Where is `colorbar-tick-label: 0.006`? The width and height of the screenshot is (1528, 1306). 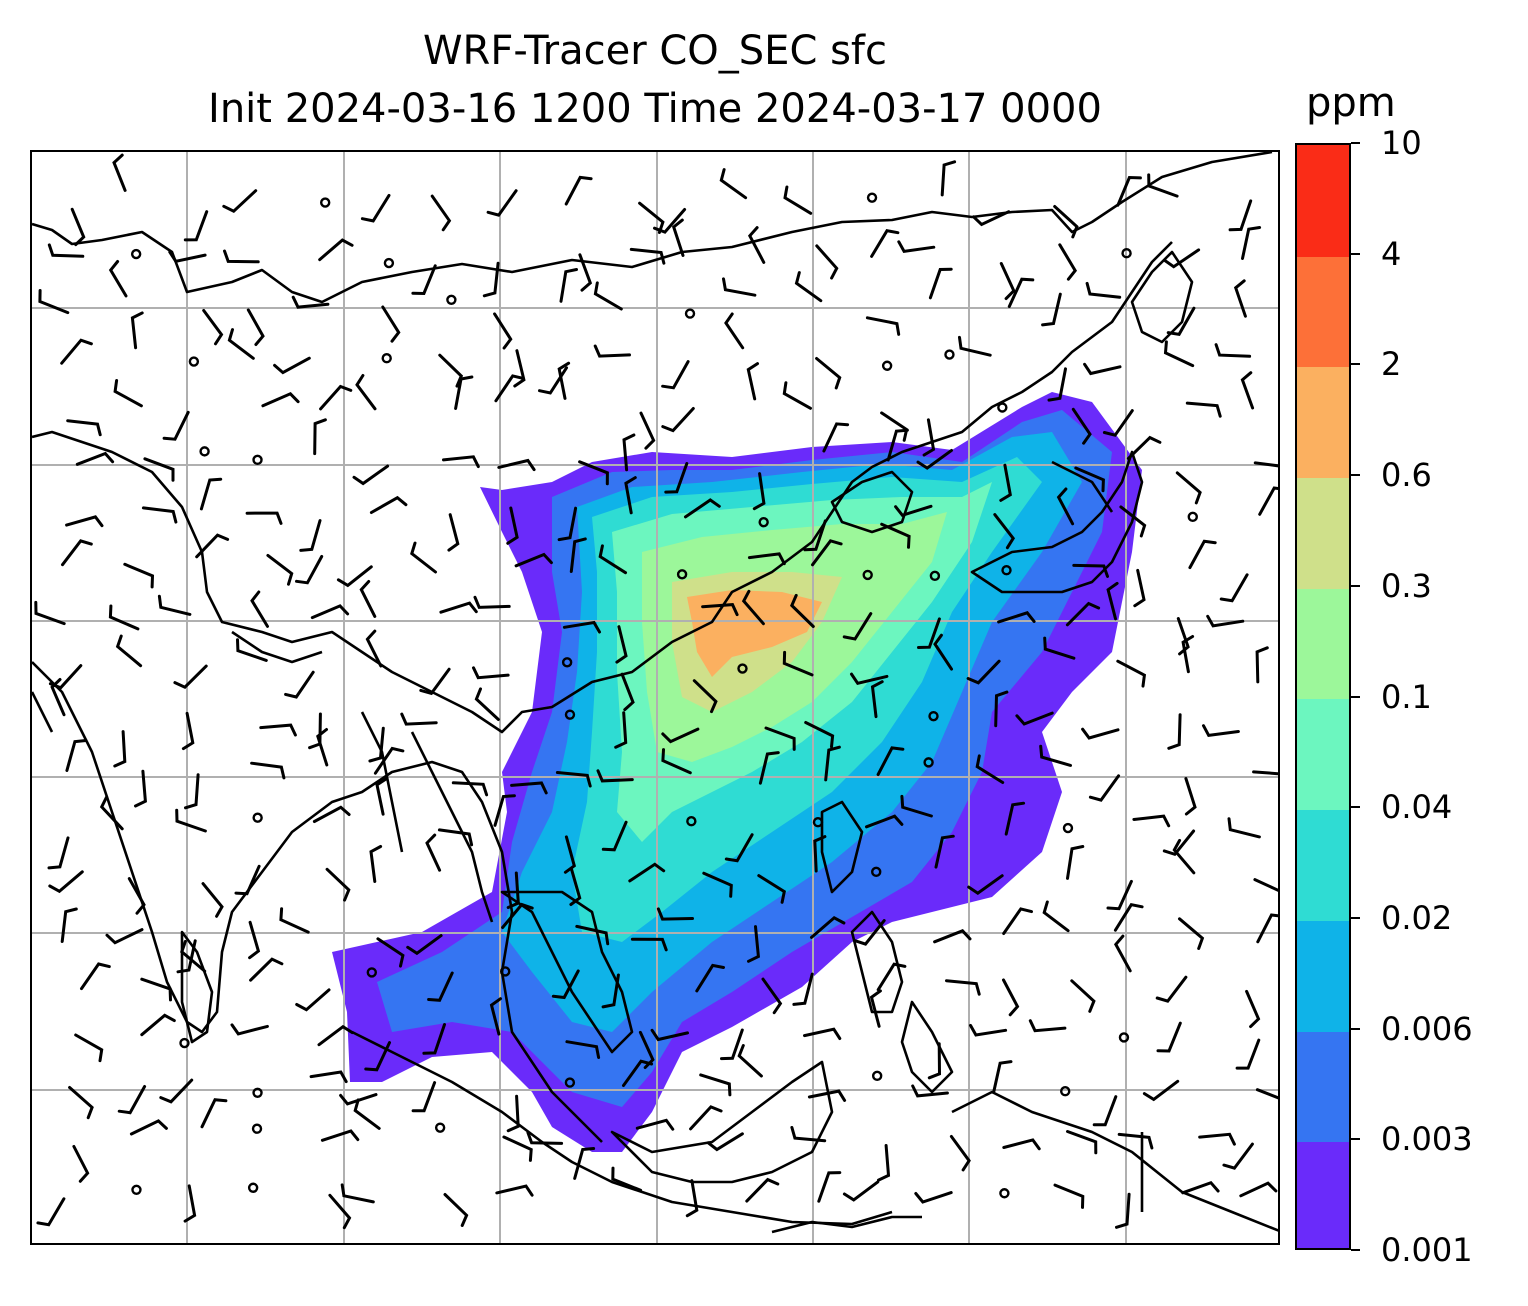 colorbar-tick-label: 0.006 is located at coordinates (1427, 1028).